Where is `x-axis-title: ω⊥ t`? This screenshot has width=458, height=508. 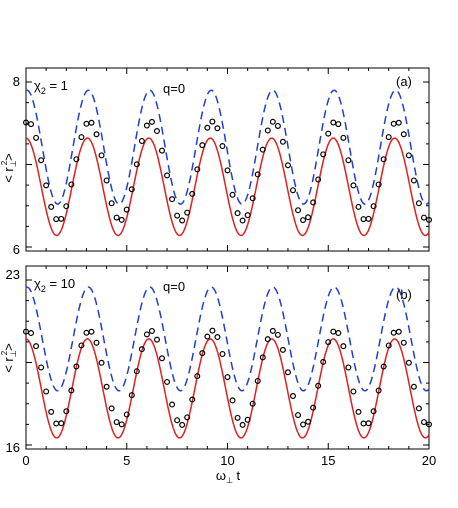 x-axis-title: ω⊥ t is located at coordinates (228, 476).